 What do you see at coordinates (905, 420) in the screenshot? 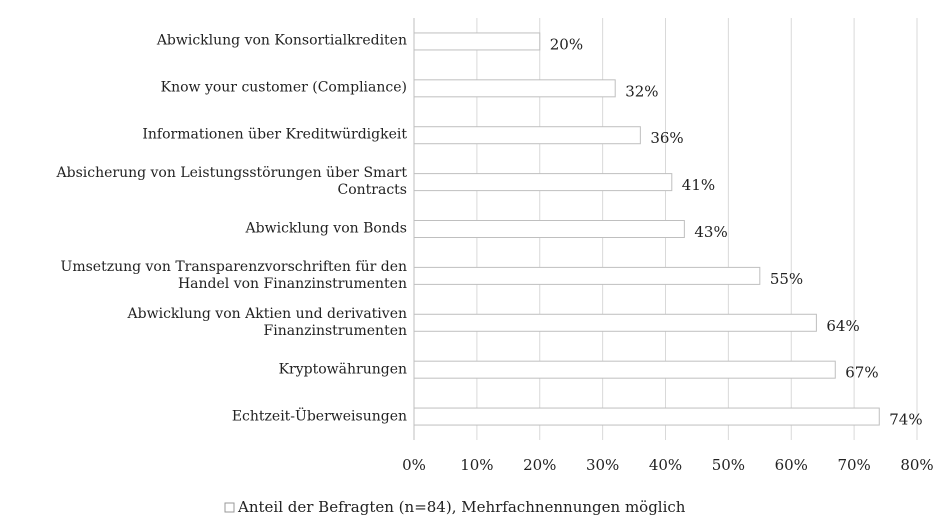
I see `data-label: 74%` at bounding box center [905, 420].